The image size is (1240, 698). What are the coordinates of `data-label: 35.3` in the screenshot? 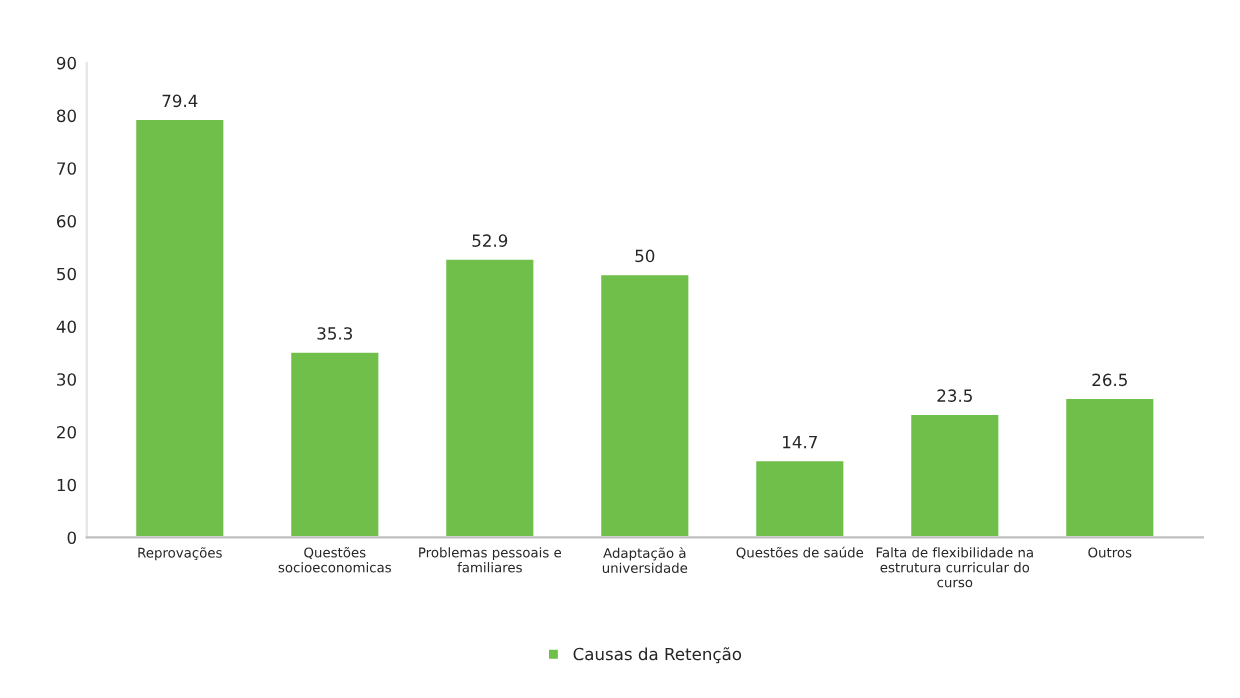 It's located at (335, 333).